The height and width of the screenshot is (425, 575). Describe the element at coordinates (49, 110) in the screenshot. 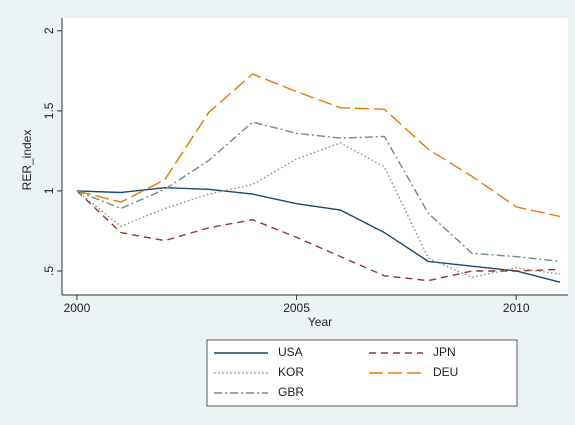

I see `y-tick-label: 1.5` at that location.